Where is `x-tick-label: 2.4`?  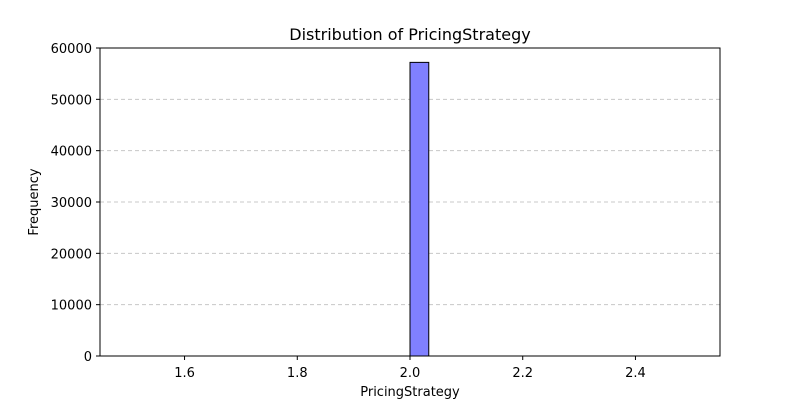 x-tick-label: 2.4 is located at coordinates (635, 373).